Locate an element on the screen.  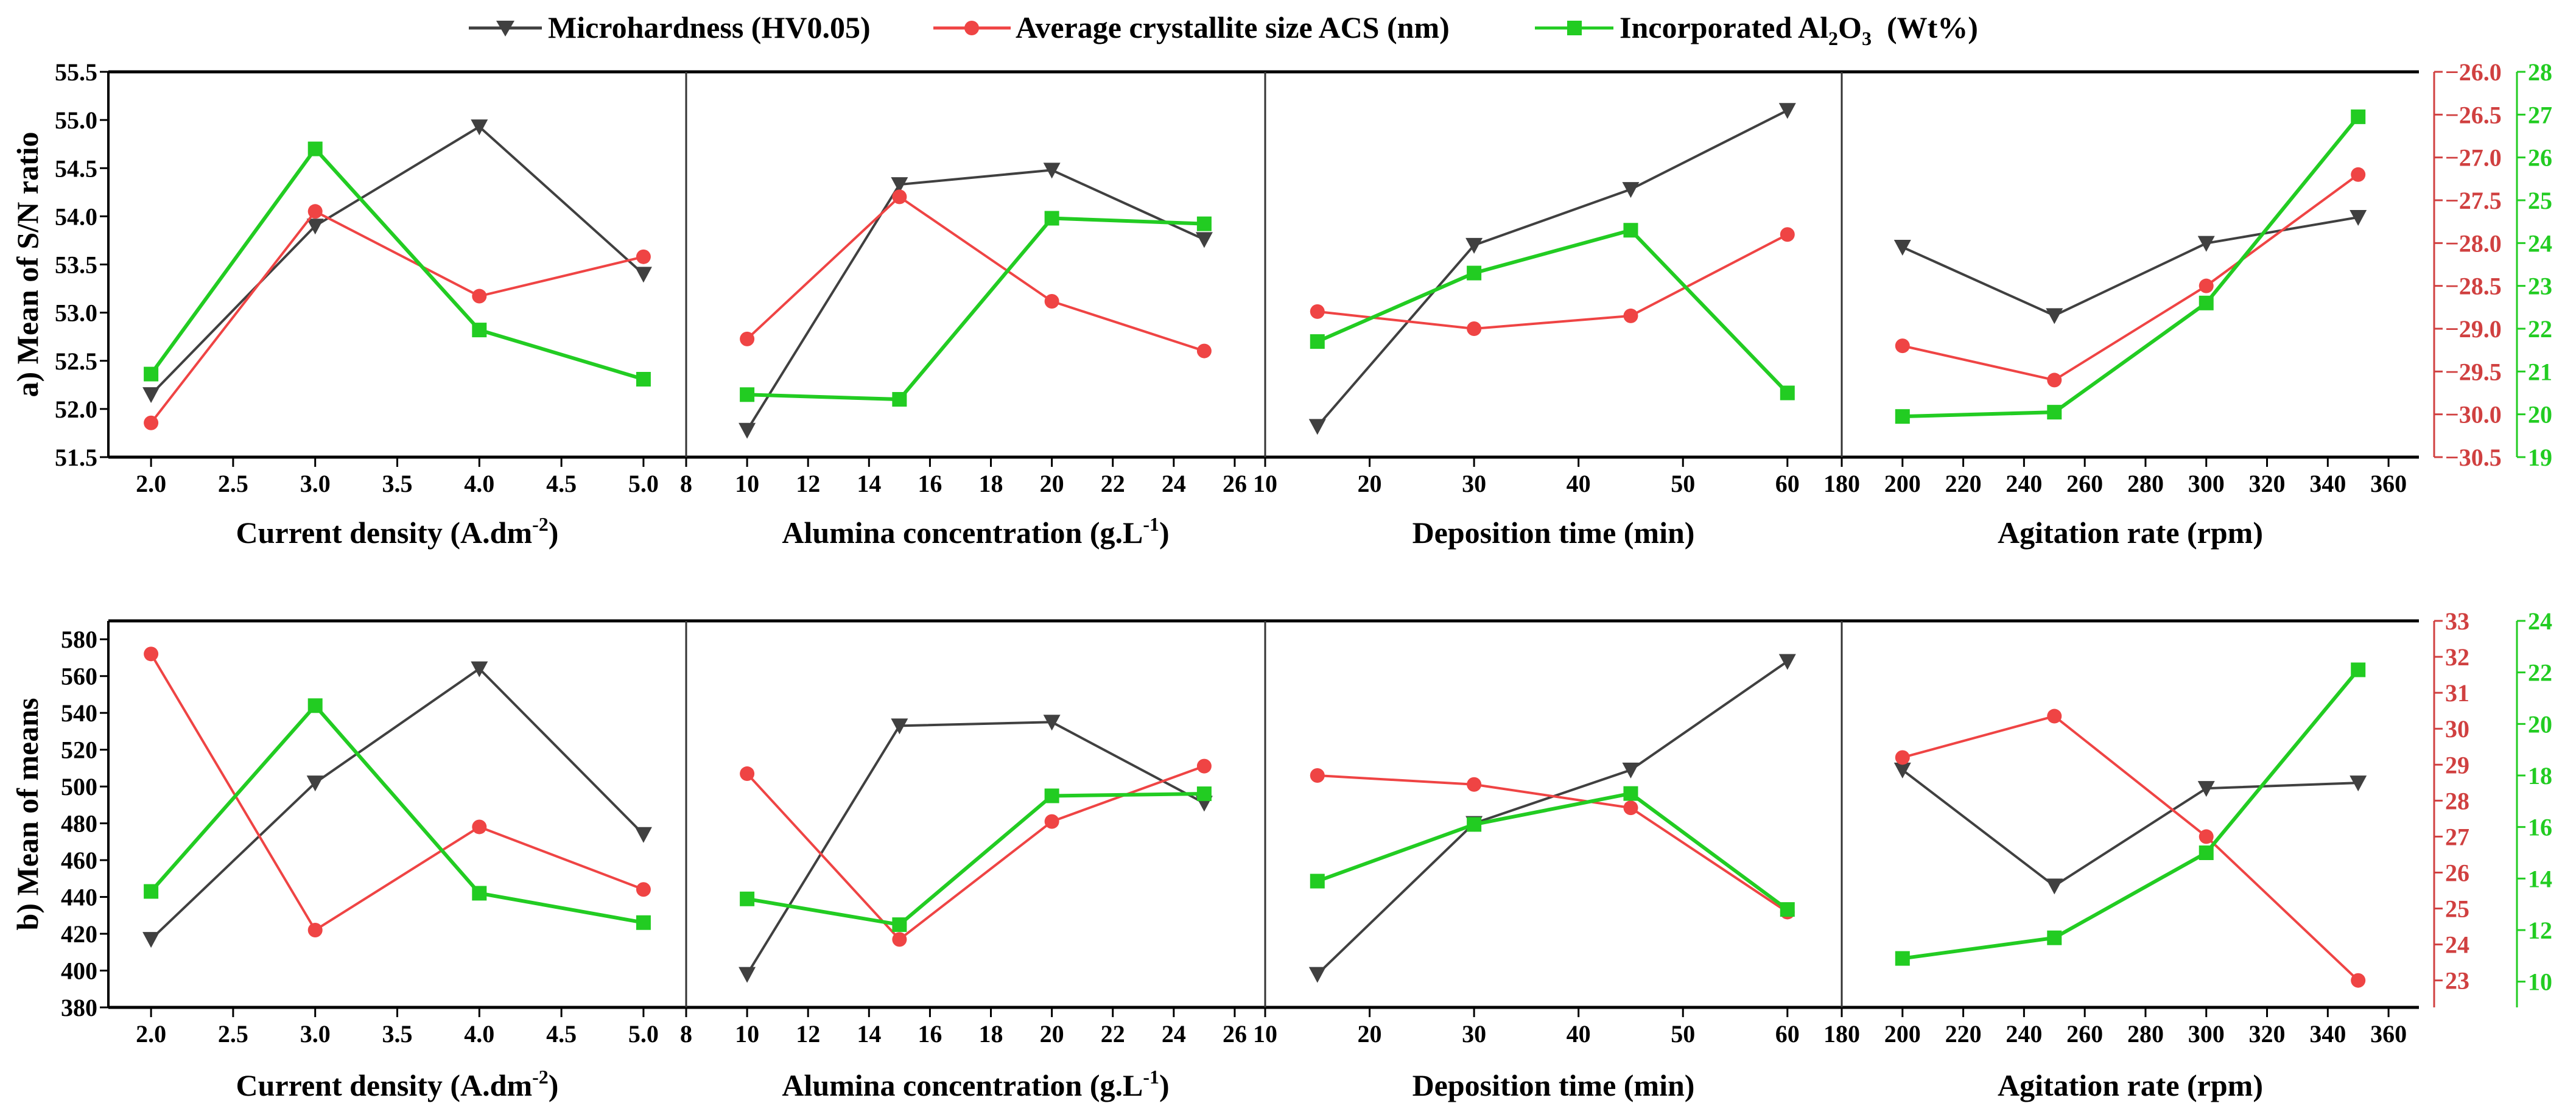
al2o3-tick-label: 16 is located at coordinates (2540, 827).